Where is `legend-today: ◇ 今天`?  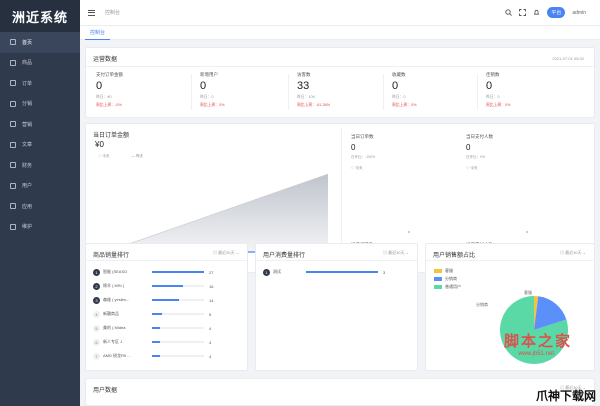 legend-today: ◇ 今天 is located at coordinates (104, 156).